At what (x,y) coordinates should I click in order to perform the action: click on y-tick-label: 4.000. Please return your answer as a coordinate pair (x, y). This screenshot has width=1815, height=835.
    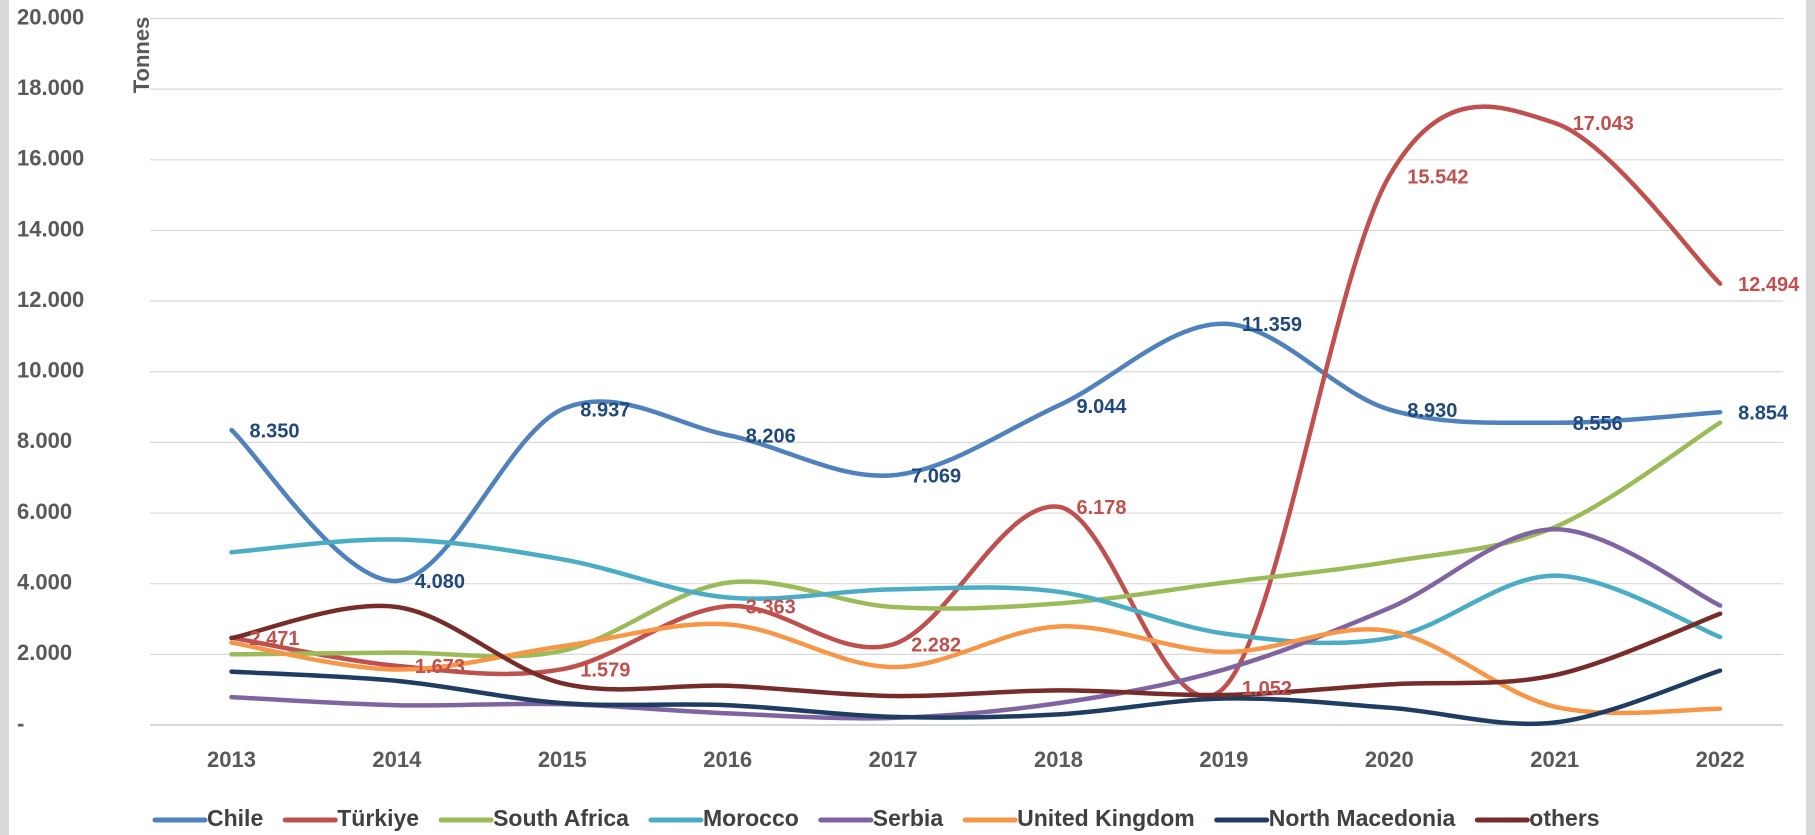
    Looking at the image, I should click on (44, 582).